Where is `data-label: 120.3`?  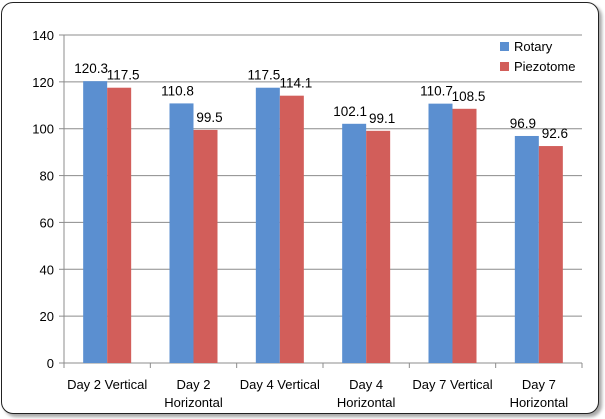
data-label: 120.3 is located at coordinates (91, 68).